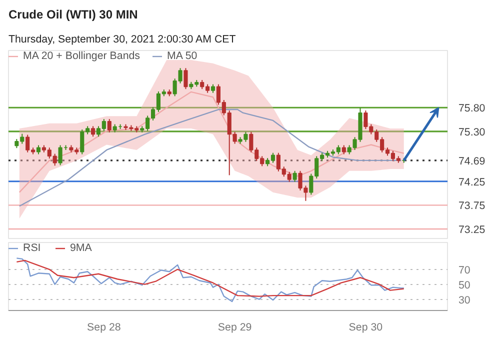  Describe the element at coordinates (472, 230) in the screenshot. I see `y-tick-label: 73.25` at that location.